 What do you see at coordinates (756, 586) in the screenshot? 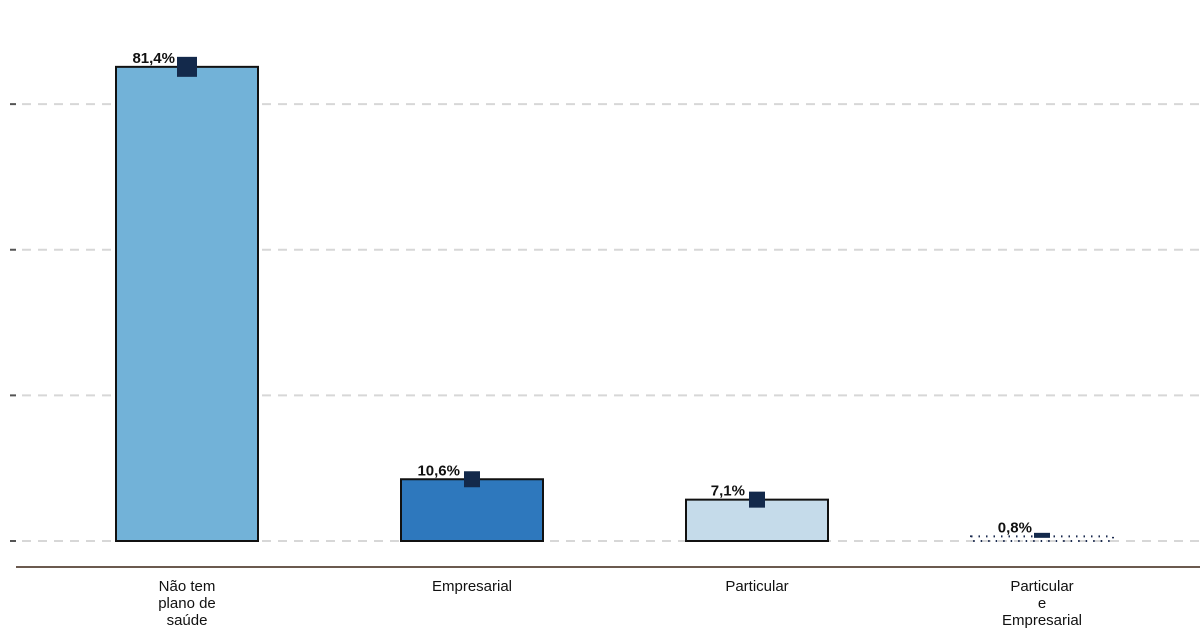
I see `category-label-2: Particular` at bounding box center [756, 586].